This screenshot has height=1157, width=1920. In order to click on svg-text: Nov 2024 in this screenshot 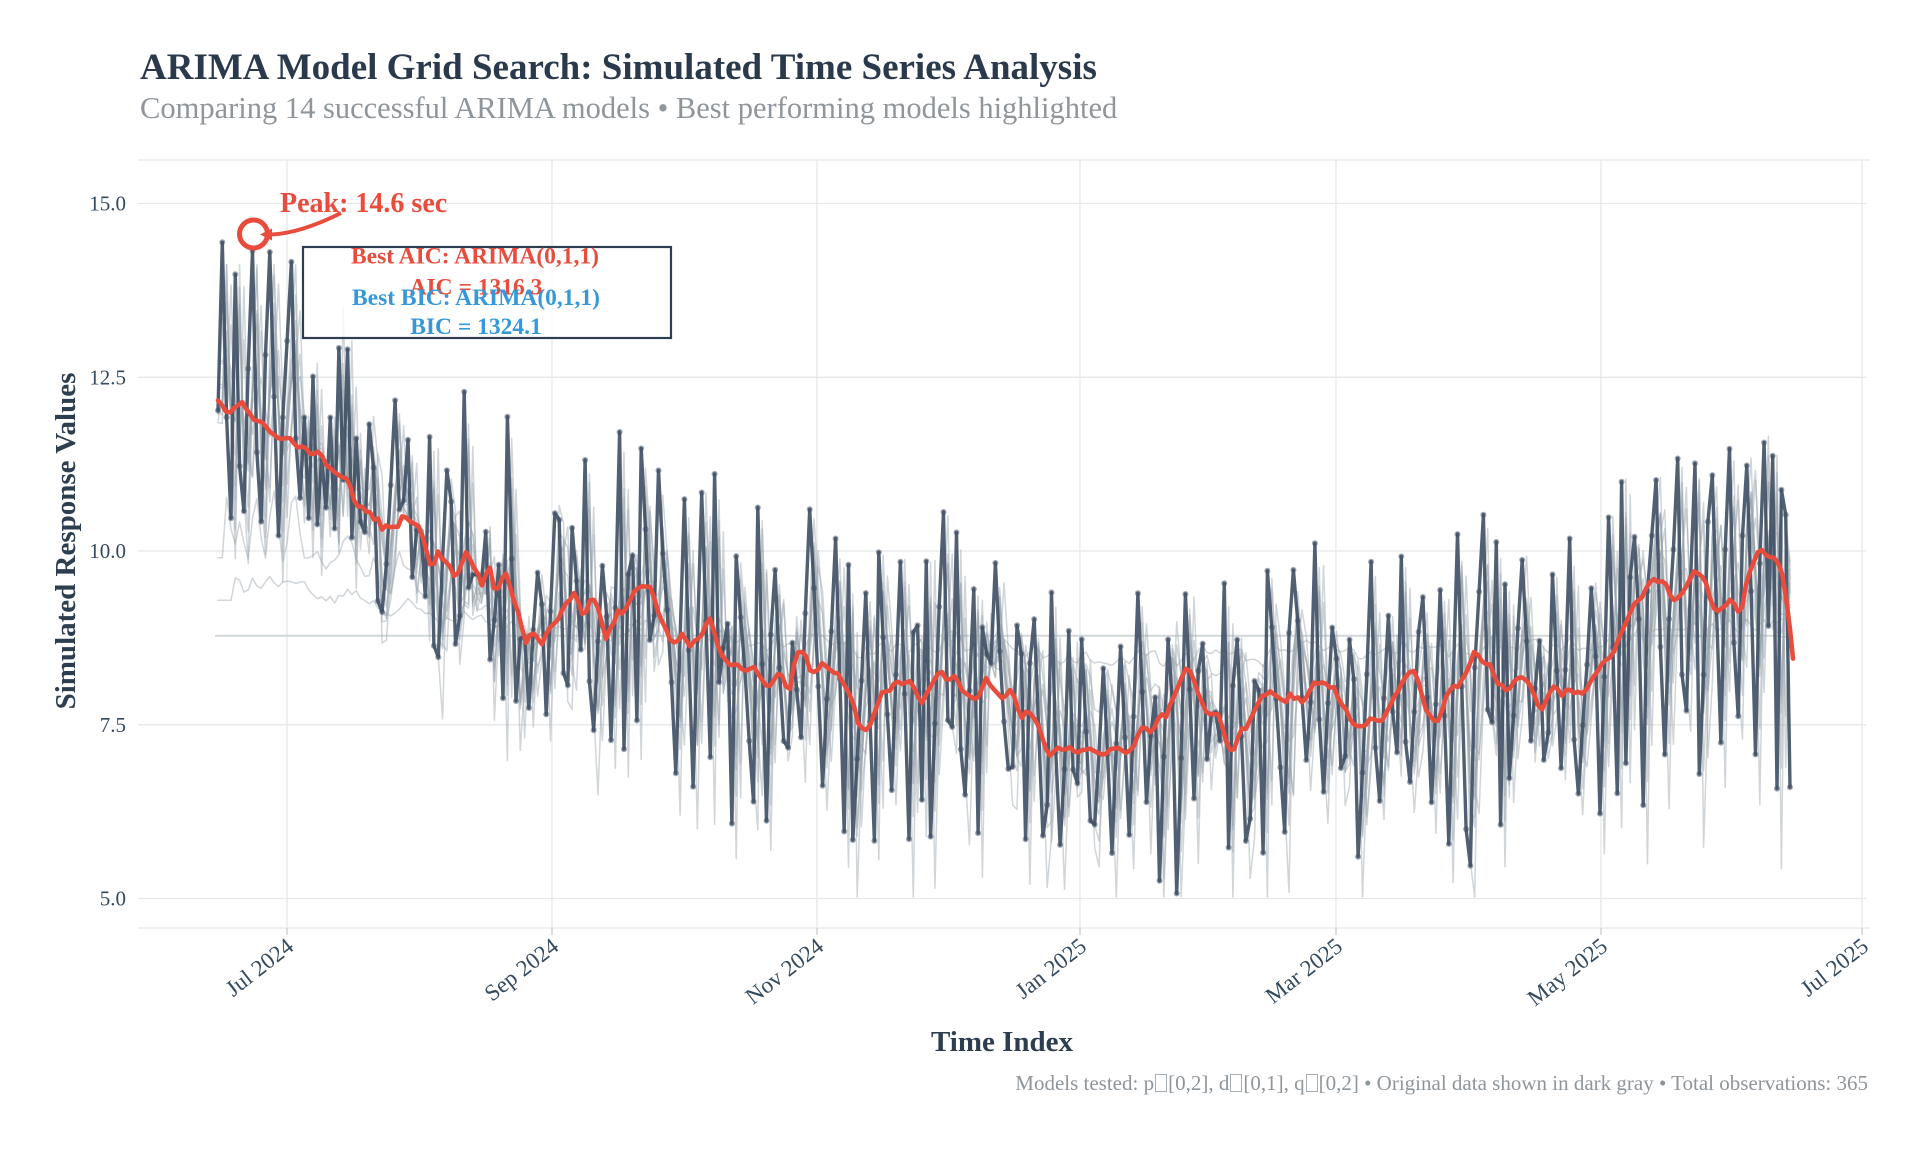, I will do `click(785, 971)`.